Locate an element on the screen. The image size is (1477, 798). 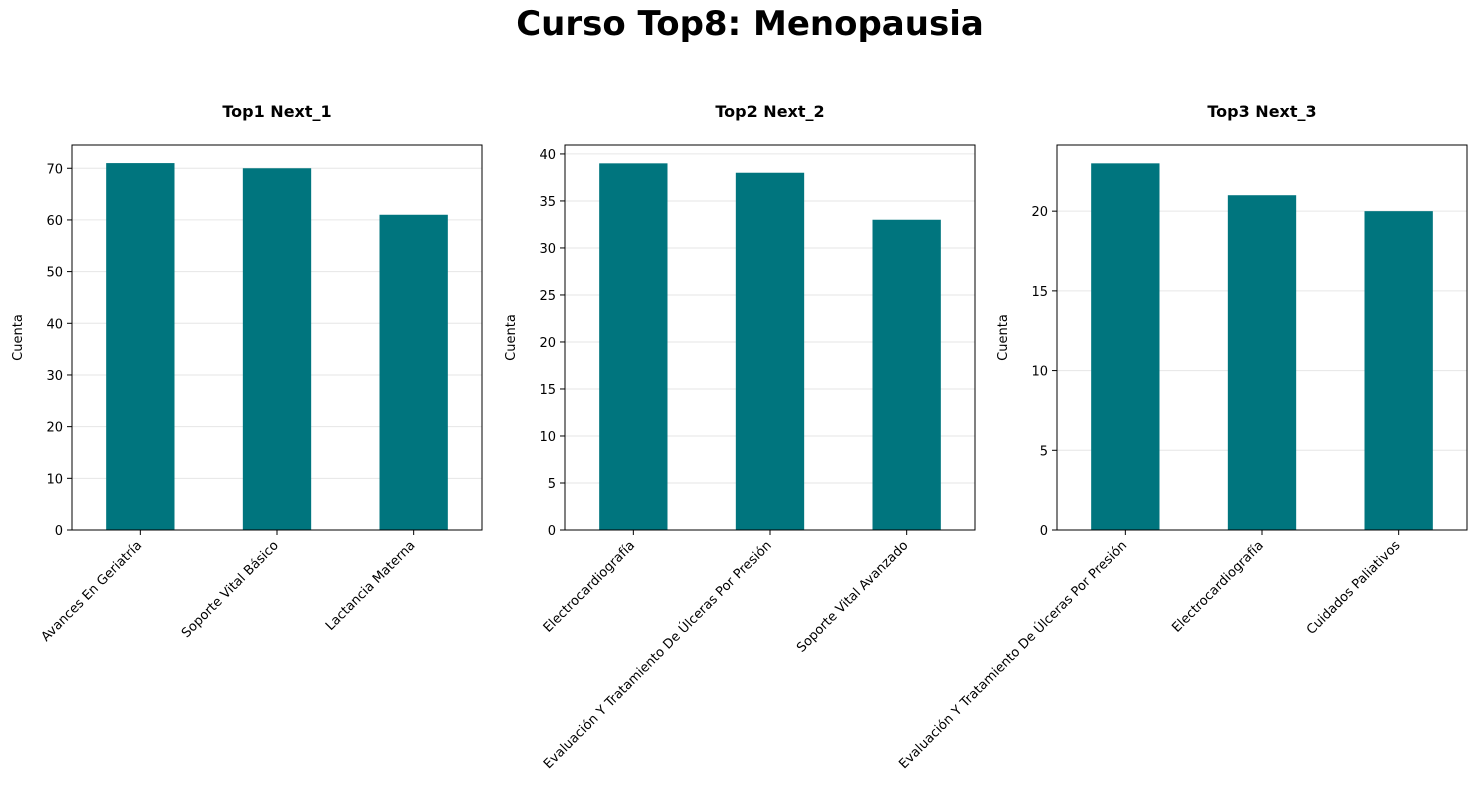
chart-title: Top1 Next_1 is located at coordinates (276, 111).